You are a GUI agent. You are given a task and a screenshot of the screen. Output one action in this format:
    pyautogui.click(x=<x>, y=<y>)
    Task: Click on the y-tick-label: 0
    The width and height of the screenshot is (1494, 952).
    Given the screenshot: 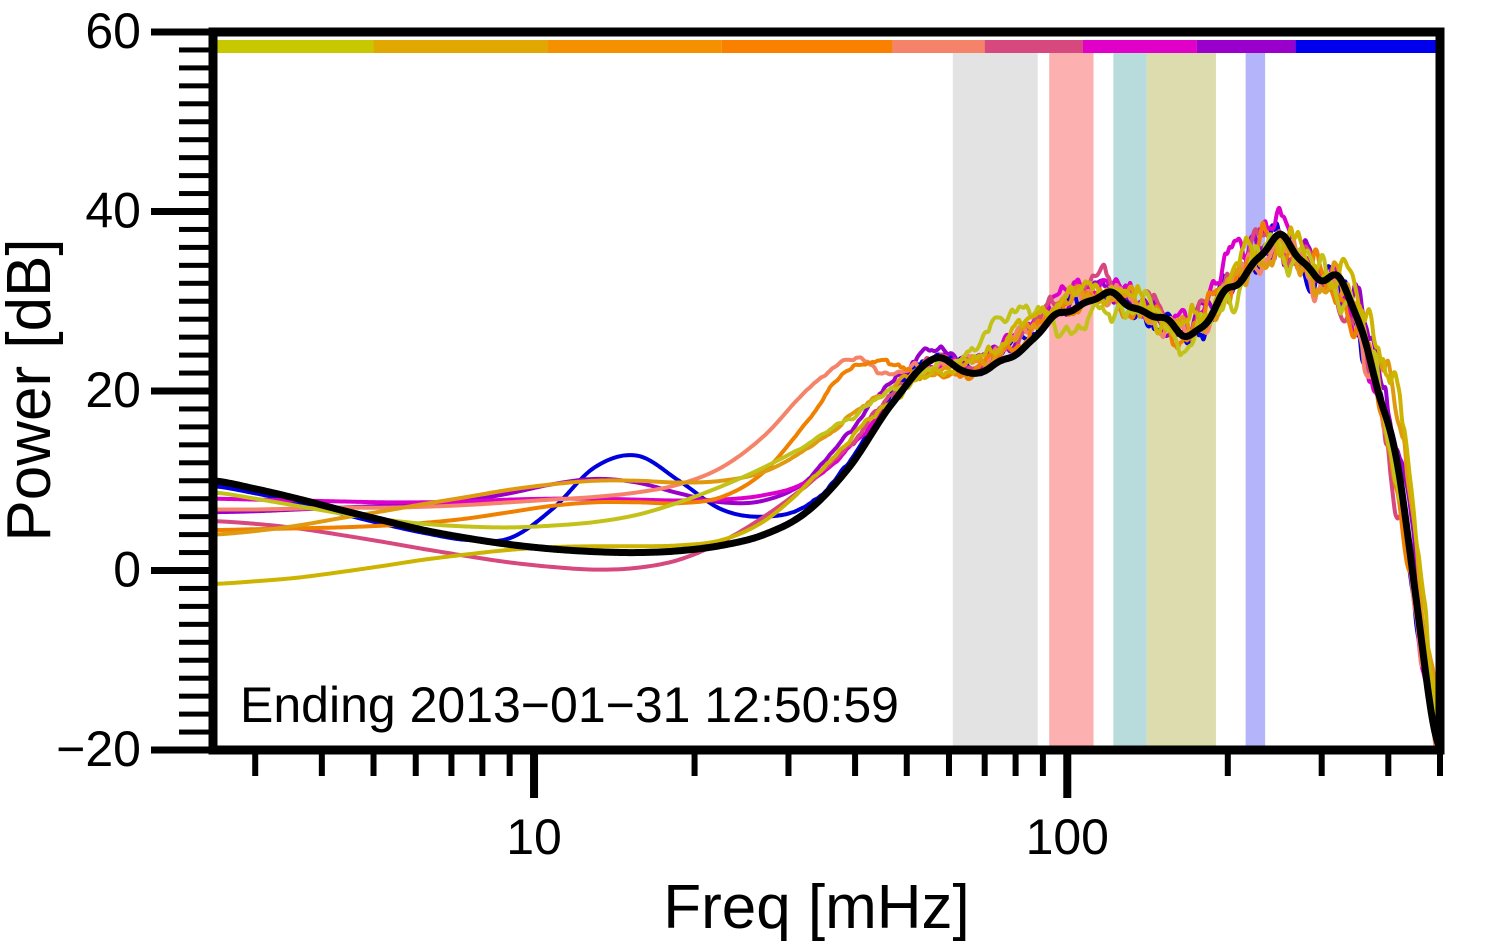 What is the action you would take?
    pyautogui.click(x=127, y=570)
    